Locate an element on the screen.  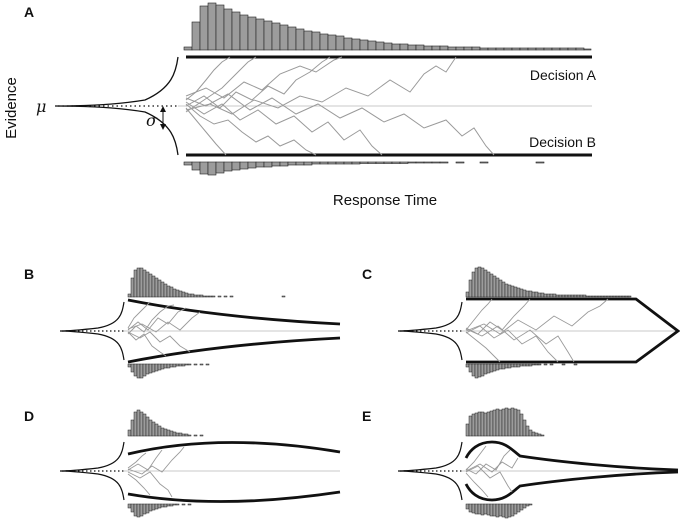
urgency-bound-upper is located at coordinates (571, 456).